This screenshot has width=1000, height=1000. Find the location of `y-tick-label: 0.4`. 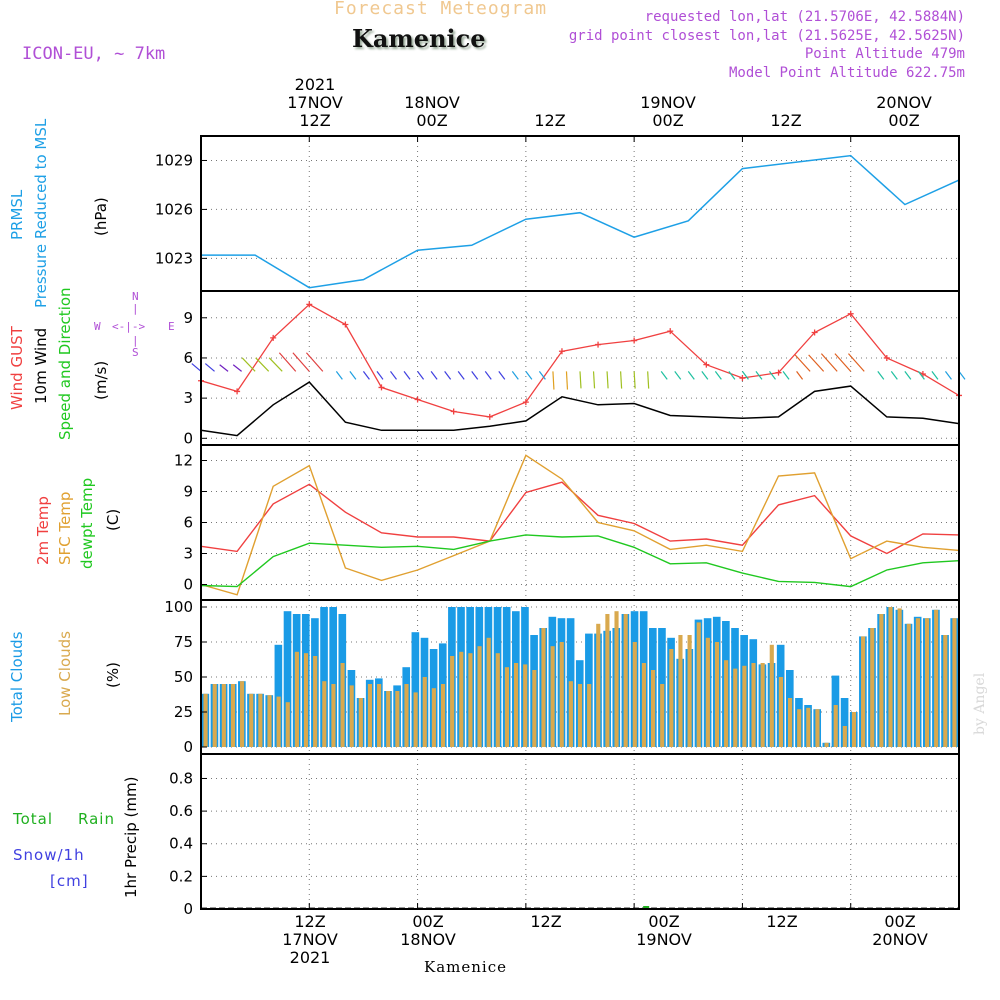

y-tick-label: 0.4 is located at coordinates (181, 844).